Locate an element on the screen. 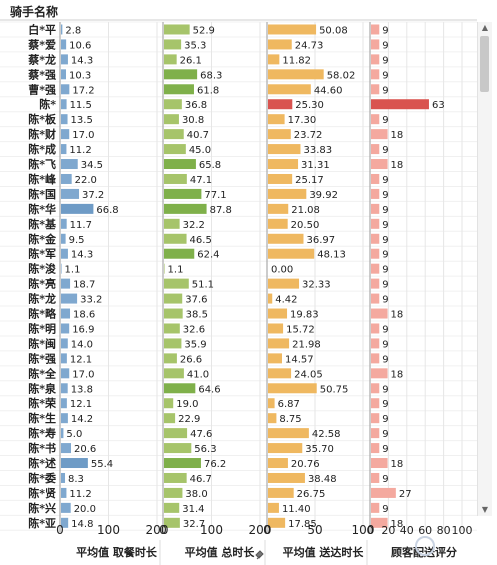 The height and width of the screenshot is (565, 497). data-label: 47.1 is located at coordinates (201, 180).